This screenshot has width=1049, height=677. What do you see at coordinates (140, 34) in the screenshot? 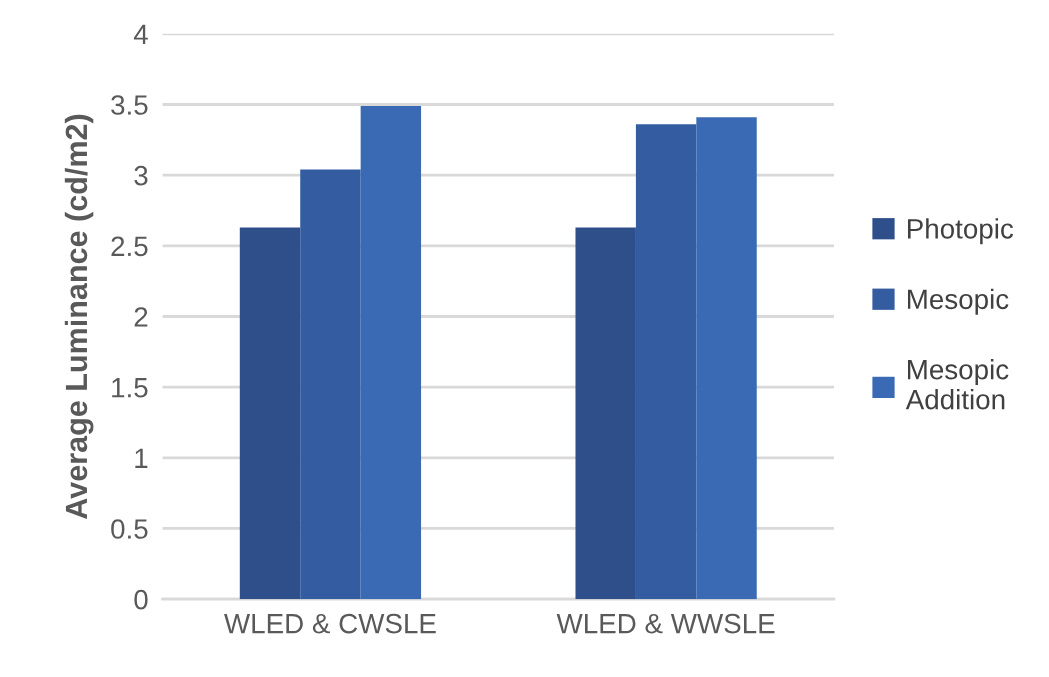
I see `y-tick-label: 4` at bounding box center [140, 34].